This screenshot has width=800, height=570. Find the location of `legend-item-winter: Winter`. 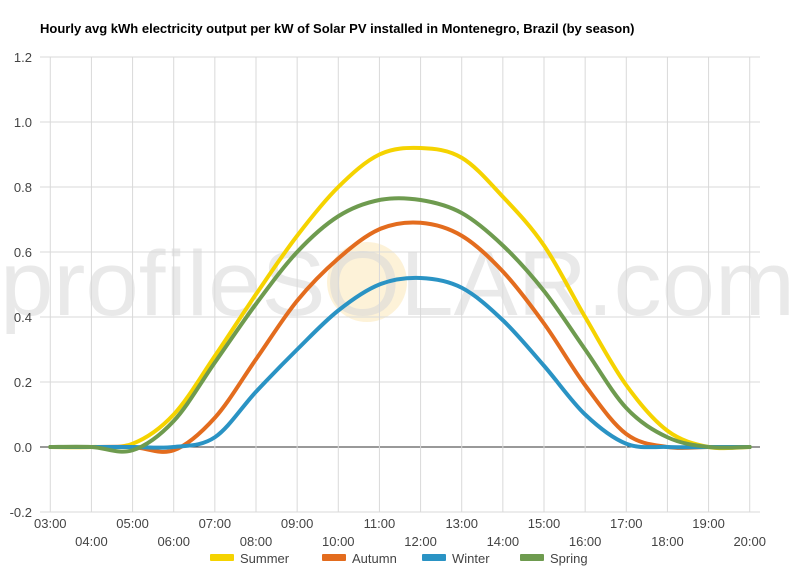

legend-item-winter: Winter is located at coordinates (456, 558).